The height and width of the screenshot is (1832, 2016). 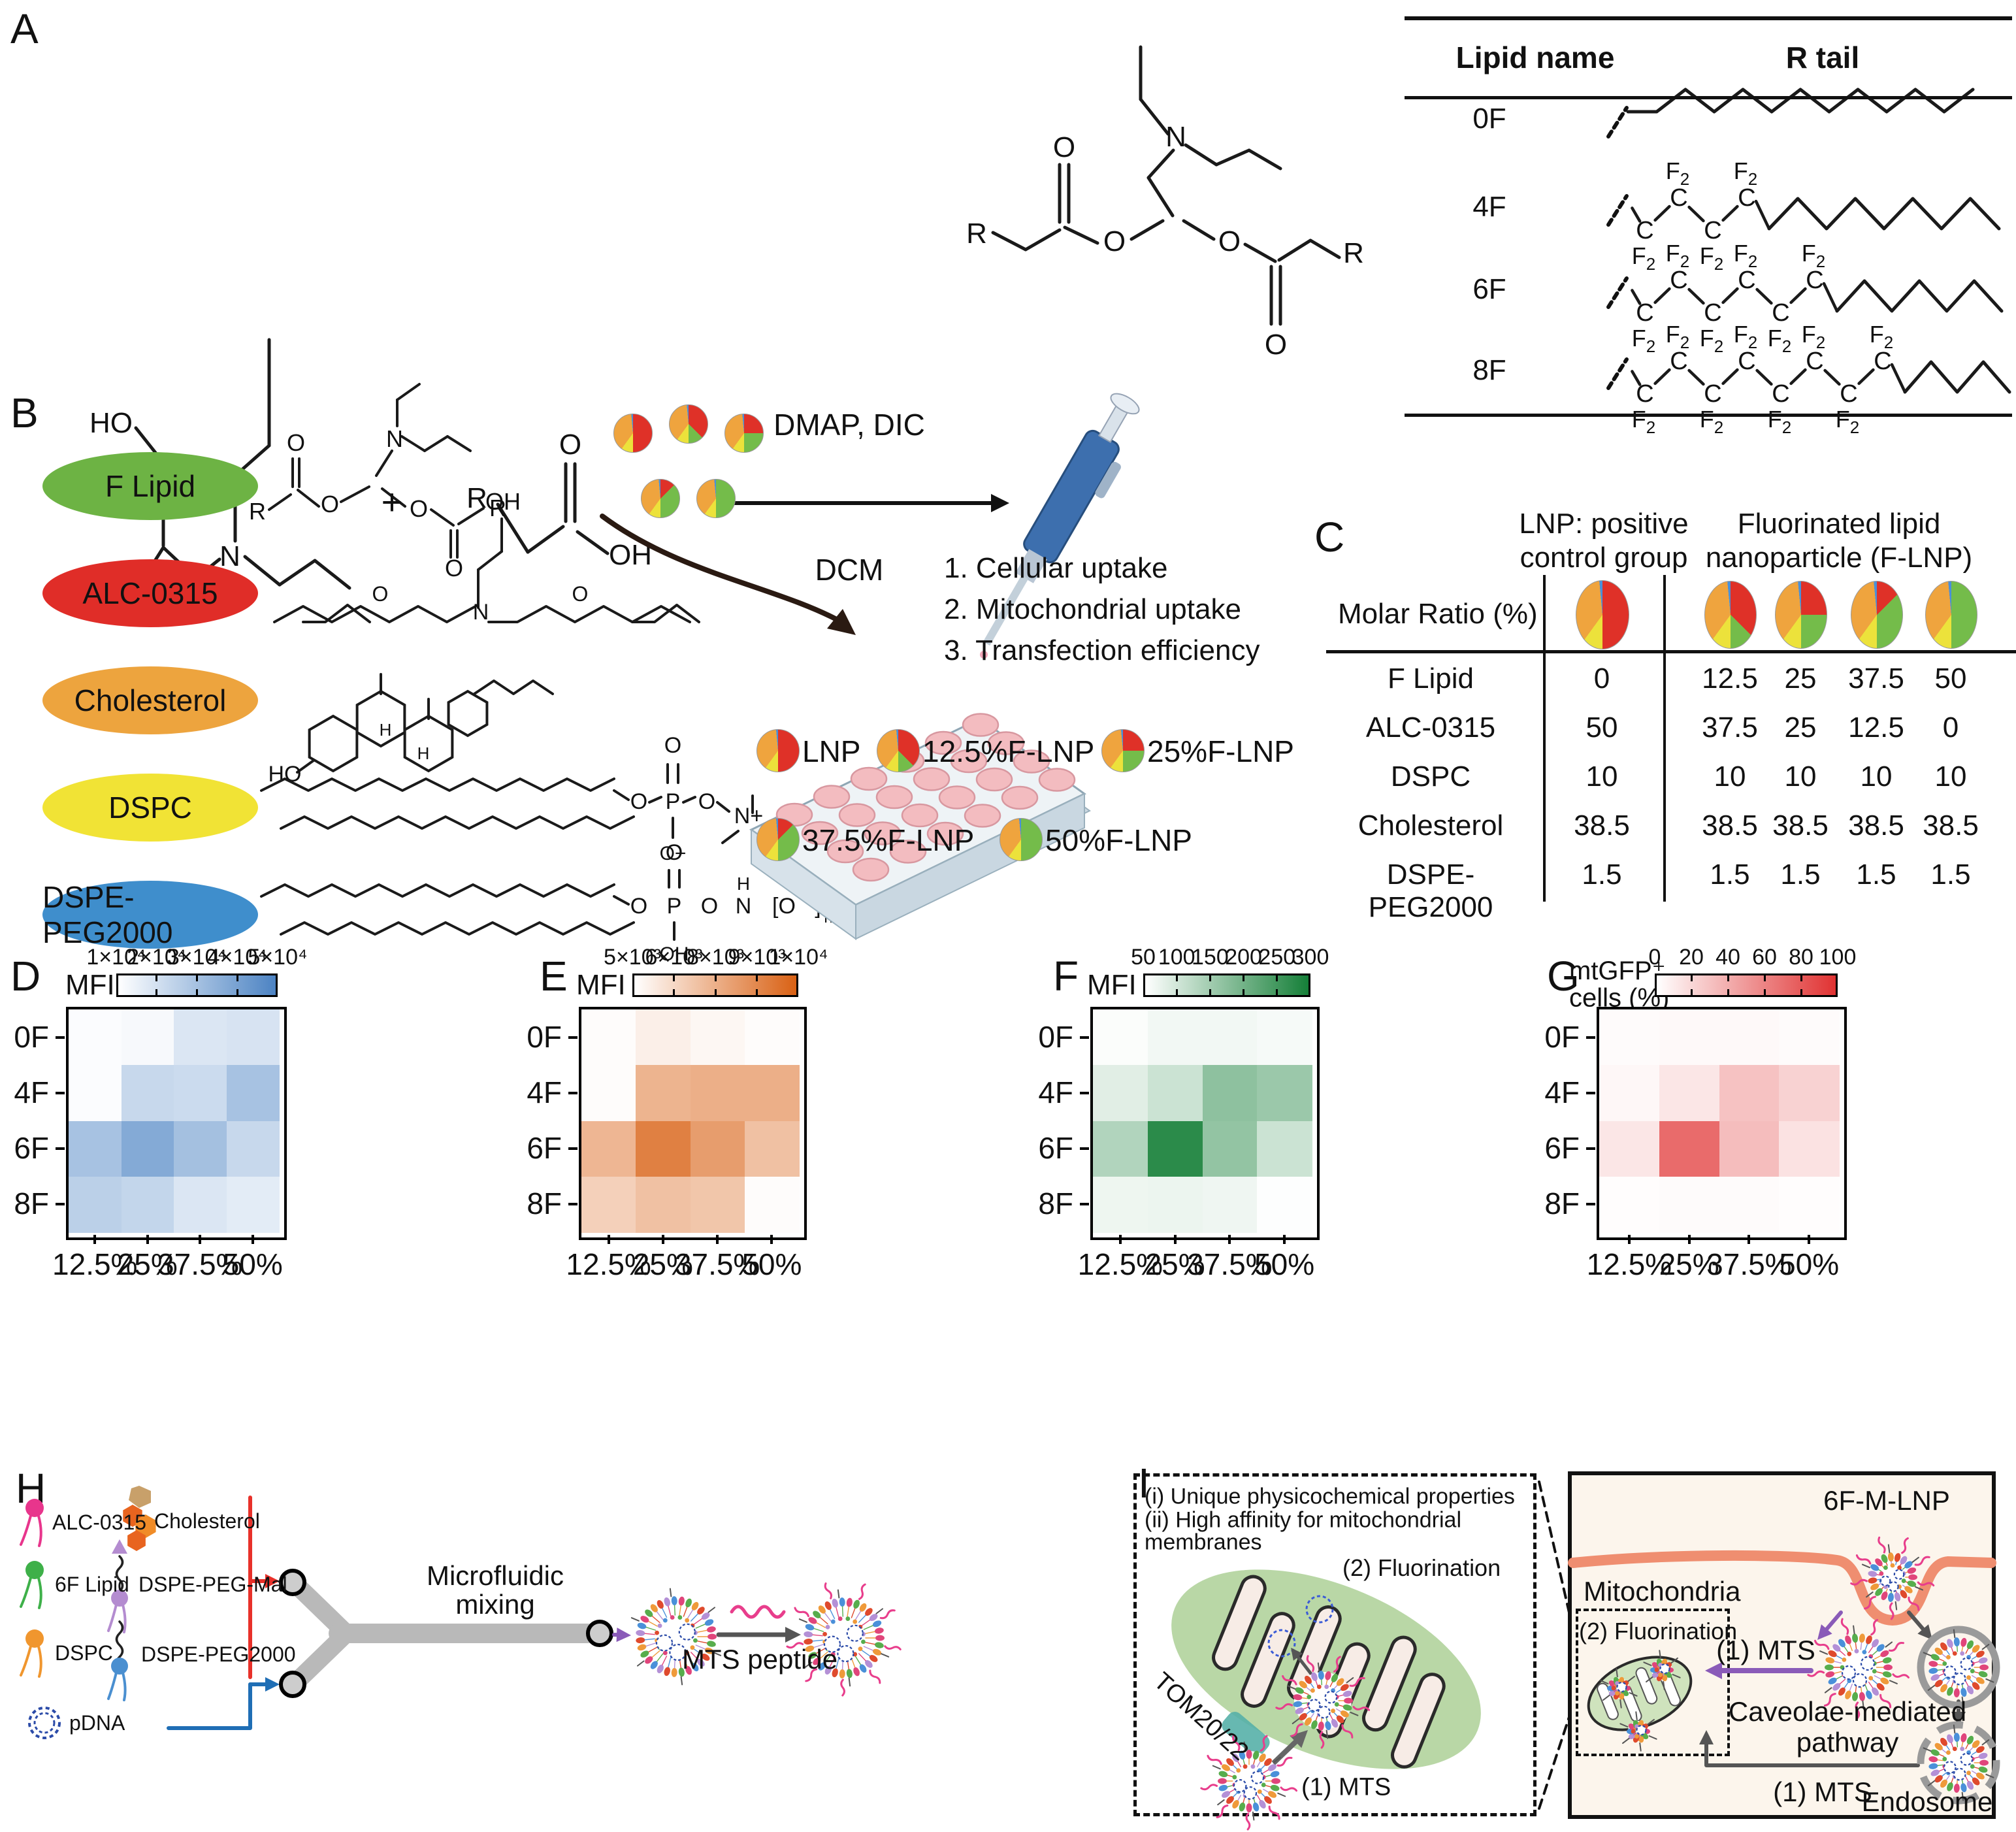 I want to click on icon-DSPC, so click(x=32, y=1654).